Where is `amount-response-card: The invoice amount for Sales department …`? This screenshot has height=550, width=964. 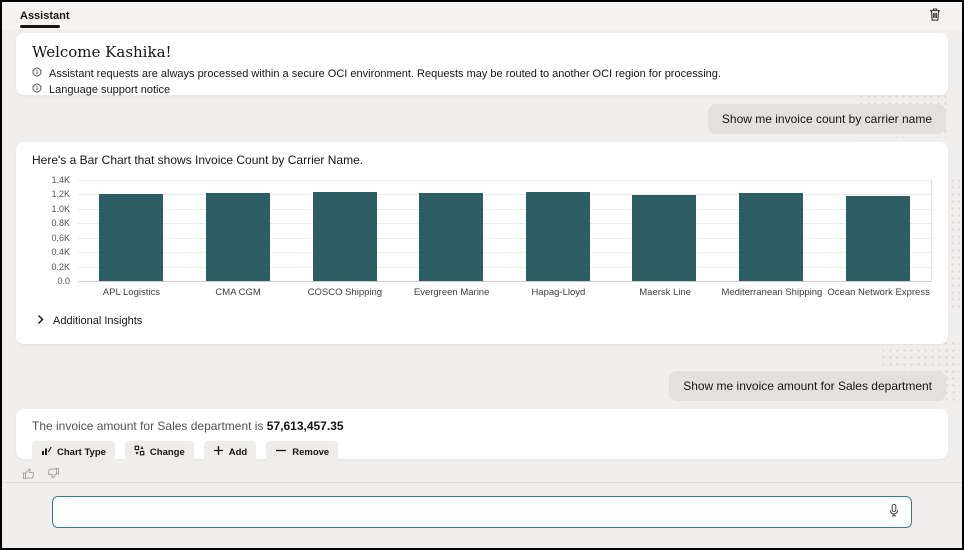 amount-response-card: The invoice amount for Sales department … is located at coordinates (482, 436).